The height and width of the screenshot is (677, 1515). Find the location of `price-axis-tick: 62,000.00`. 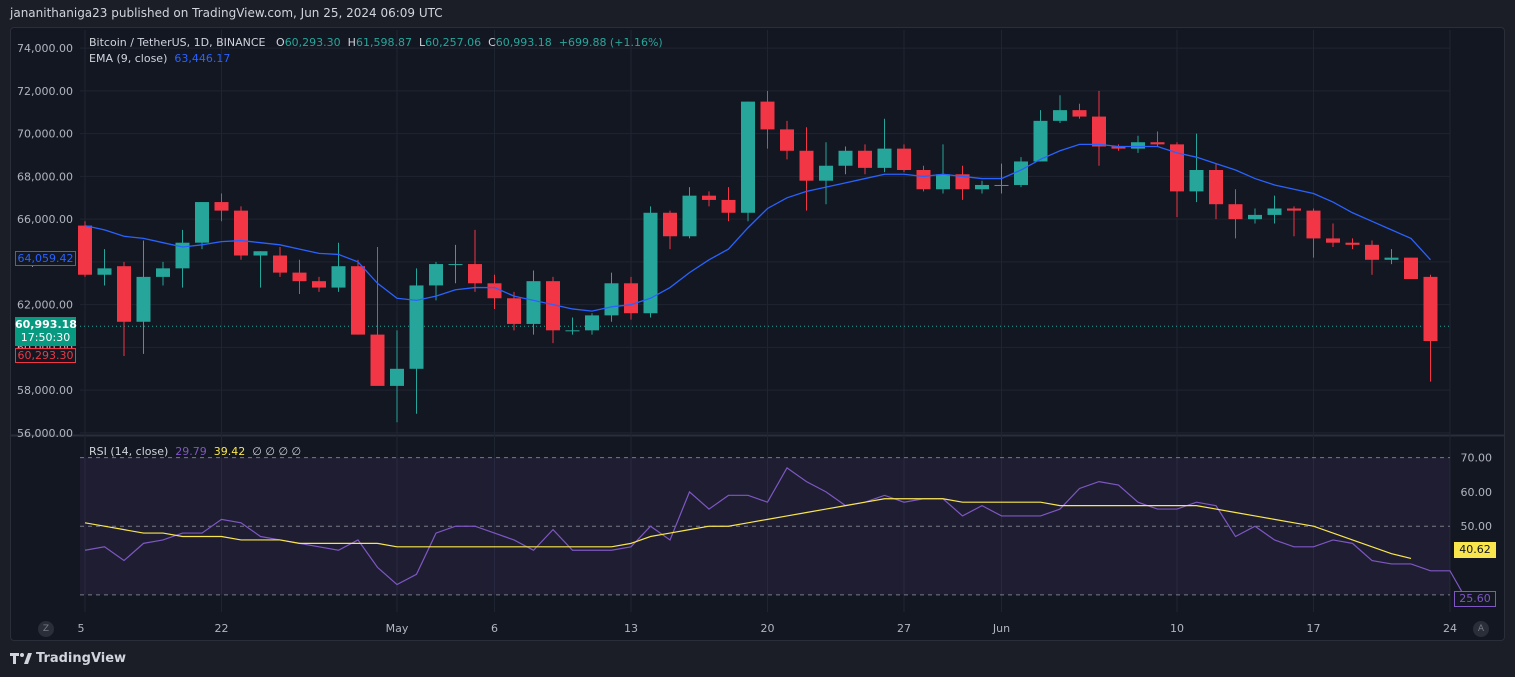

price-axis-tick: 62,000.00 is located at coordinates (45, 305).